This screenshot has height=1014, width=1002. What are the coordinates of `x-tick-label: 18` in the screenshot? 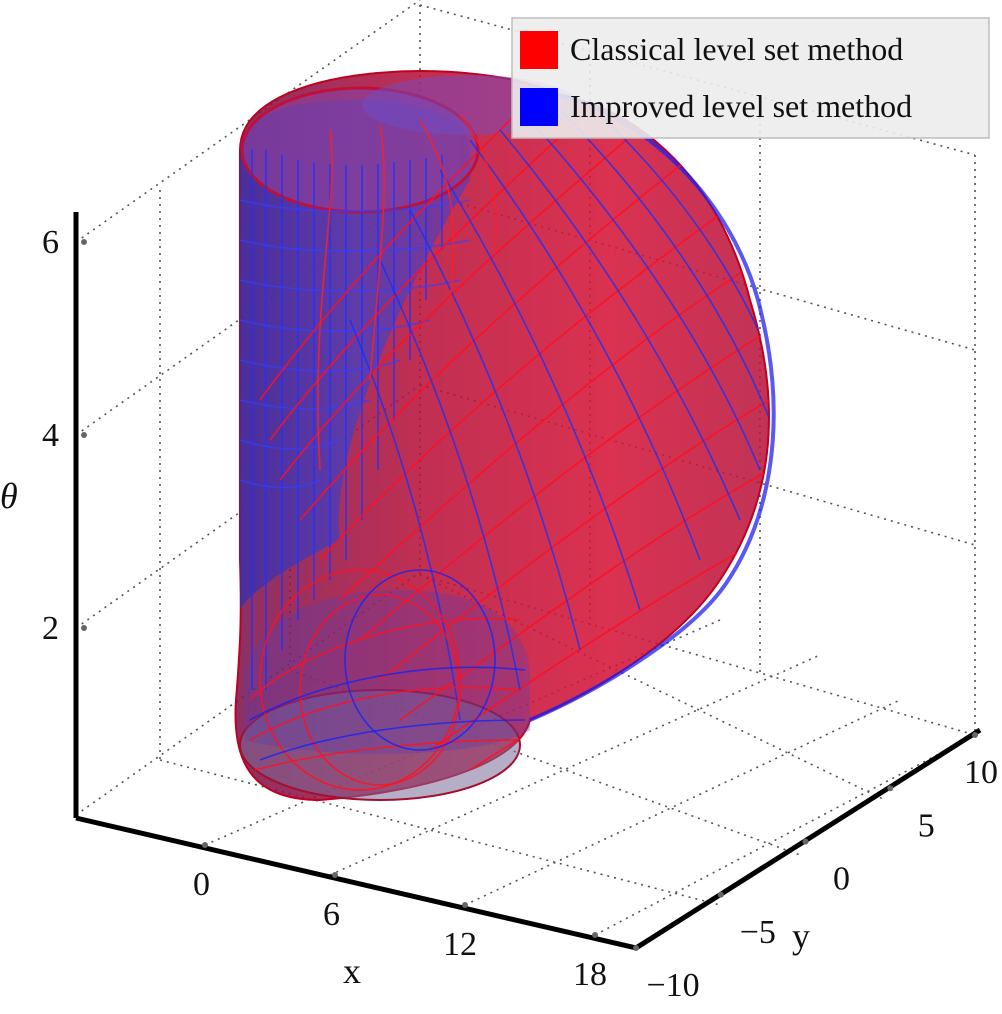 It's located at (590, 974).